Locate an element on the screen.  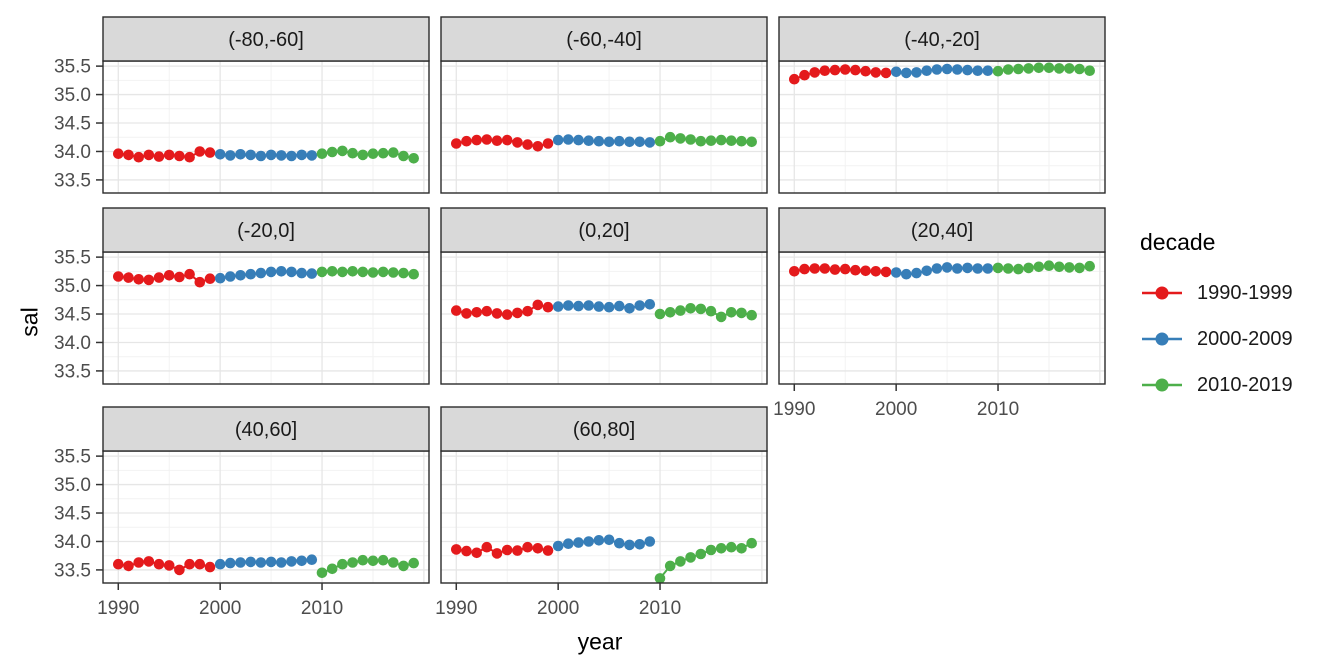
x-axis-tick-label: 2000 is located at coordinates (220, 608).